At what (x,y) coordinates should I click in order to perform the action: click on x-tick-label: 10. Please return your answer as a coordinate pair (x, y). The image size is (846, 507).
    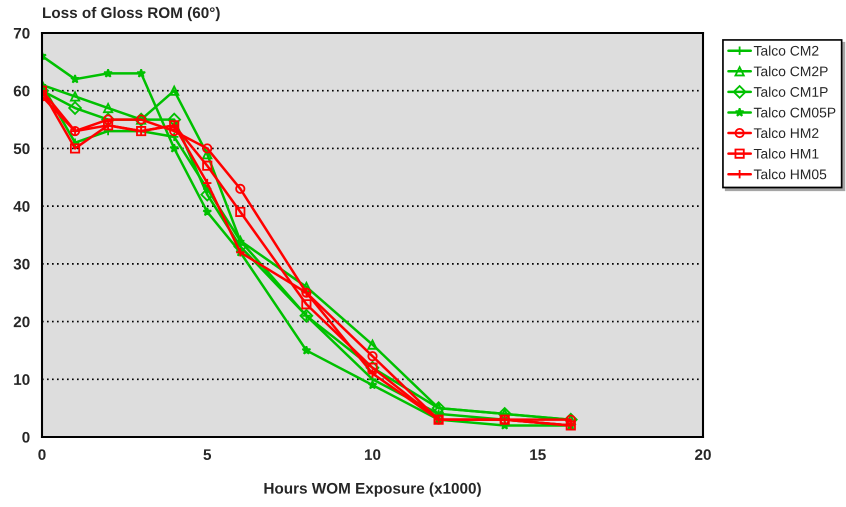
    Looking at the image, I should click on (372, 454).